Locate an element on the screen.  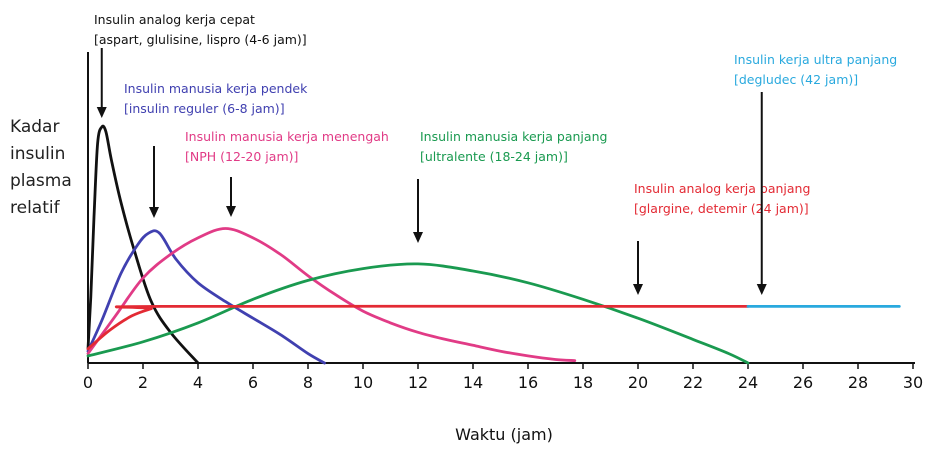
x-tick-label: 16 is located at coordinates (528, 382).